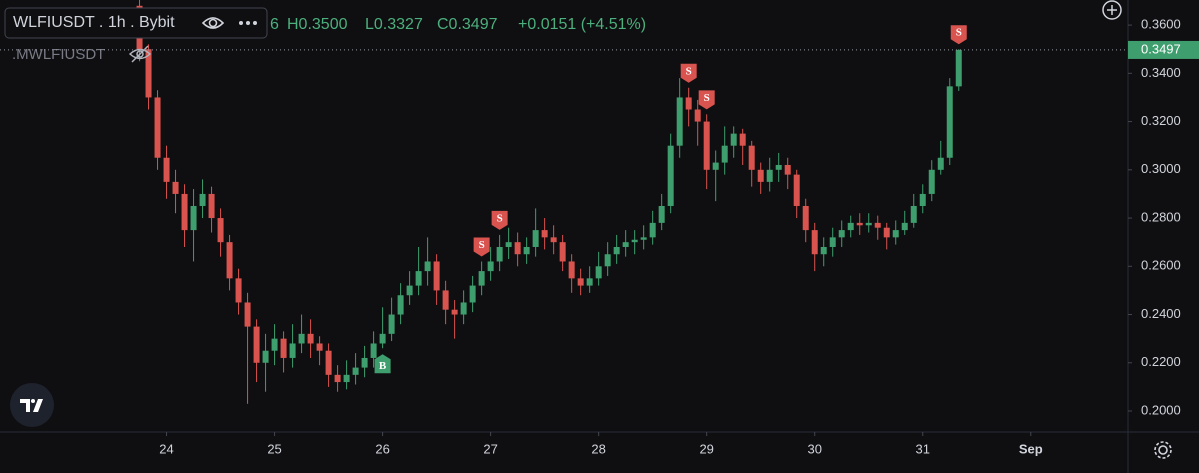 Image resolution: width=1199 pixels, height=473 pixels. I want to click on legend-box, so click(136, 23).